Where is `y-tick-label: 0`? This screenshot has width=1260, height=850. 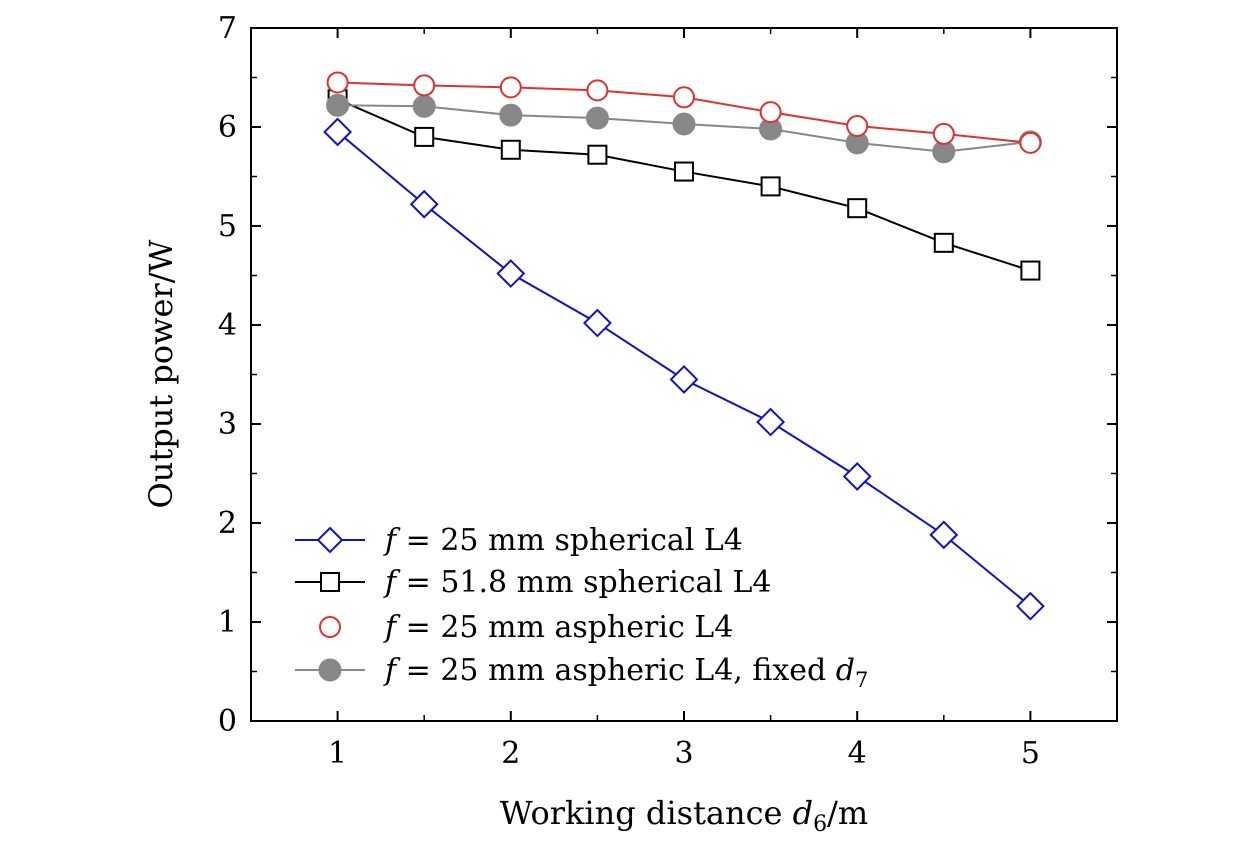
y-tick-label: 0 is located at coordinates (227, 721).